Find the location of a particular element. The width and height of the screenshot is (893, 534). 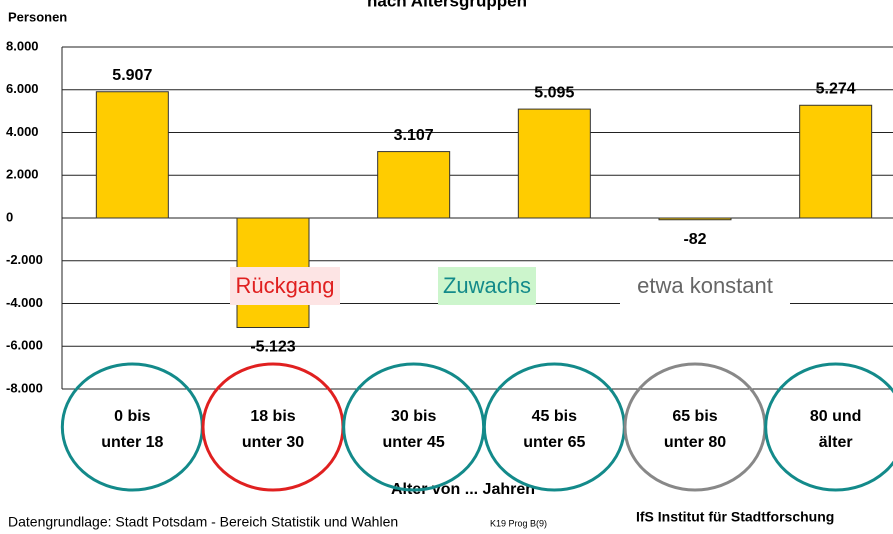

x-tick-label: unter 80 is located at coordinates (695, 442).